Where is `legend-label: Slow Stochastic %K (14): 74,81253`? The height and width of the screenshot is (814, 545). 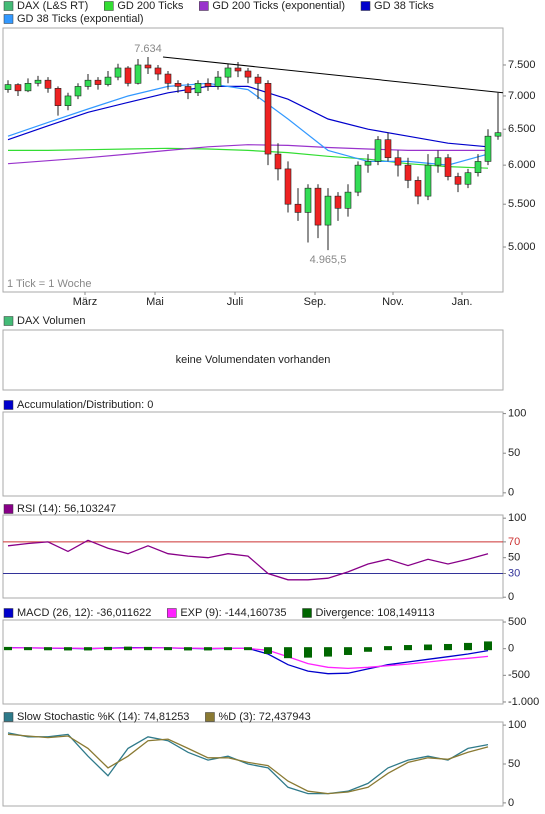 legend-label: Slow Stochastic %K (14): 74,81253 is located at coordinates (103, 717).